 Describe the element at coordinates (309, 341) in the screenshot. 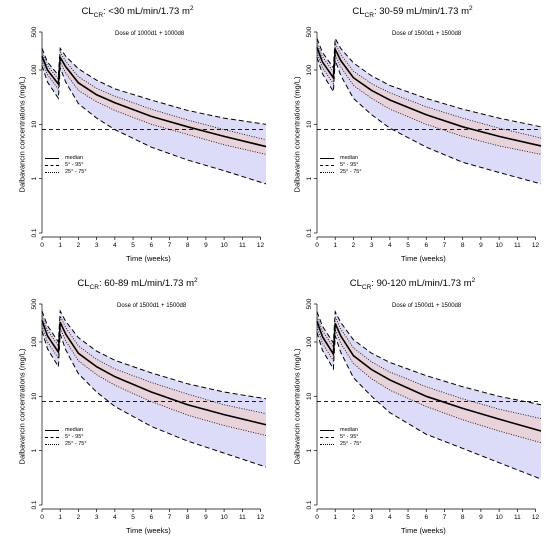

I see `y-tick-label: 100` at that location.